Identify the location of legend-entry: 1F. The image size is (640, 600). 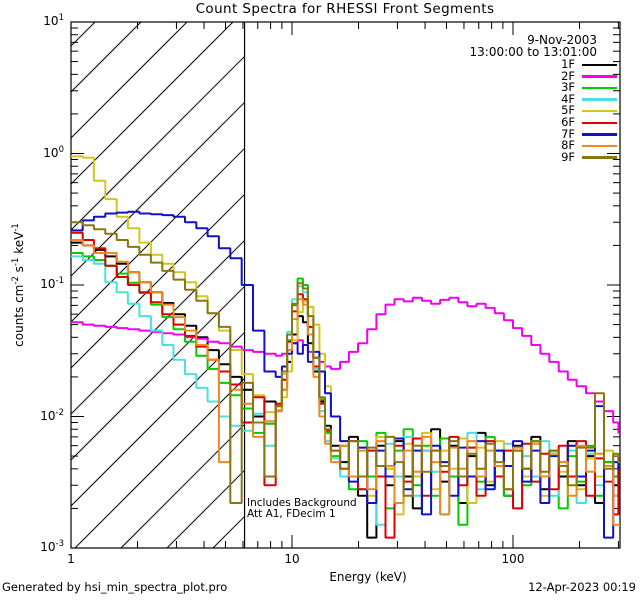
(589, 64).